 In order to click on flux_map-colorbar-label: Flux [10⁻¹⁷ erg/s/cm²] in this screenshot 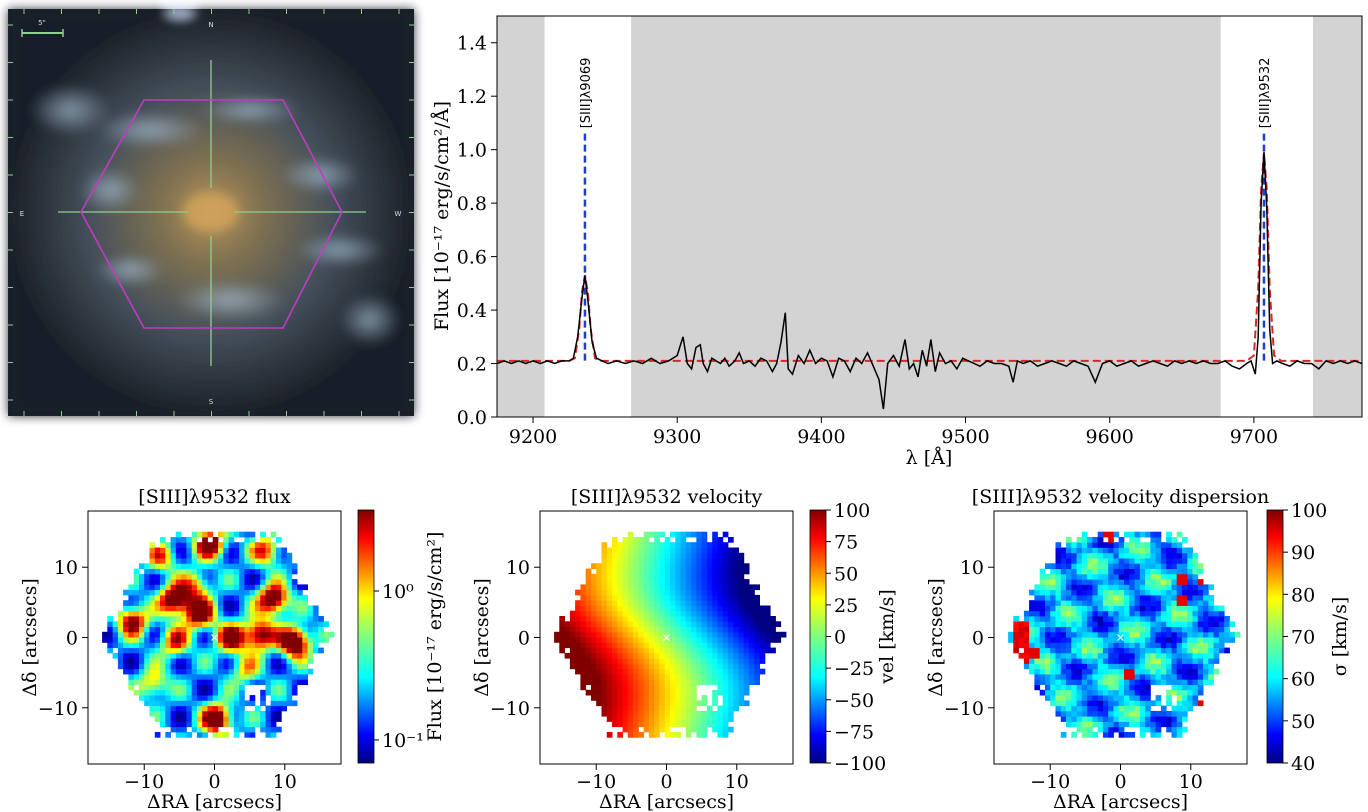, I will do `click(435, 637)`.